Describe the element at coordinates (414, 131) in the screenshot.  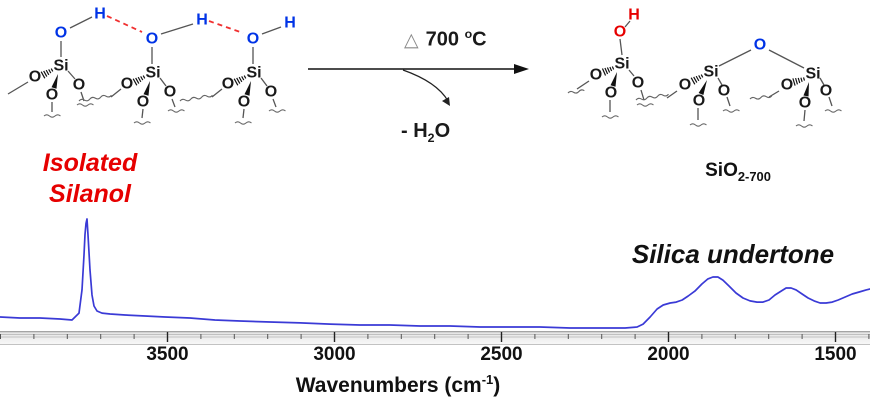
I see `byproduct-prefix: - H` at that location.